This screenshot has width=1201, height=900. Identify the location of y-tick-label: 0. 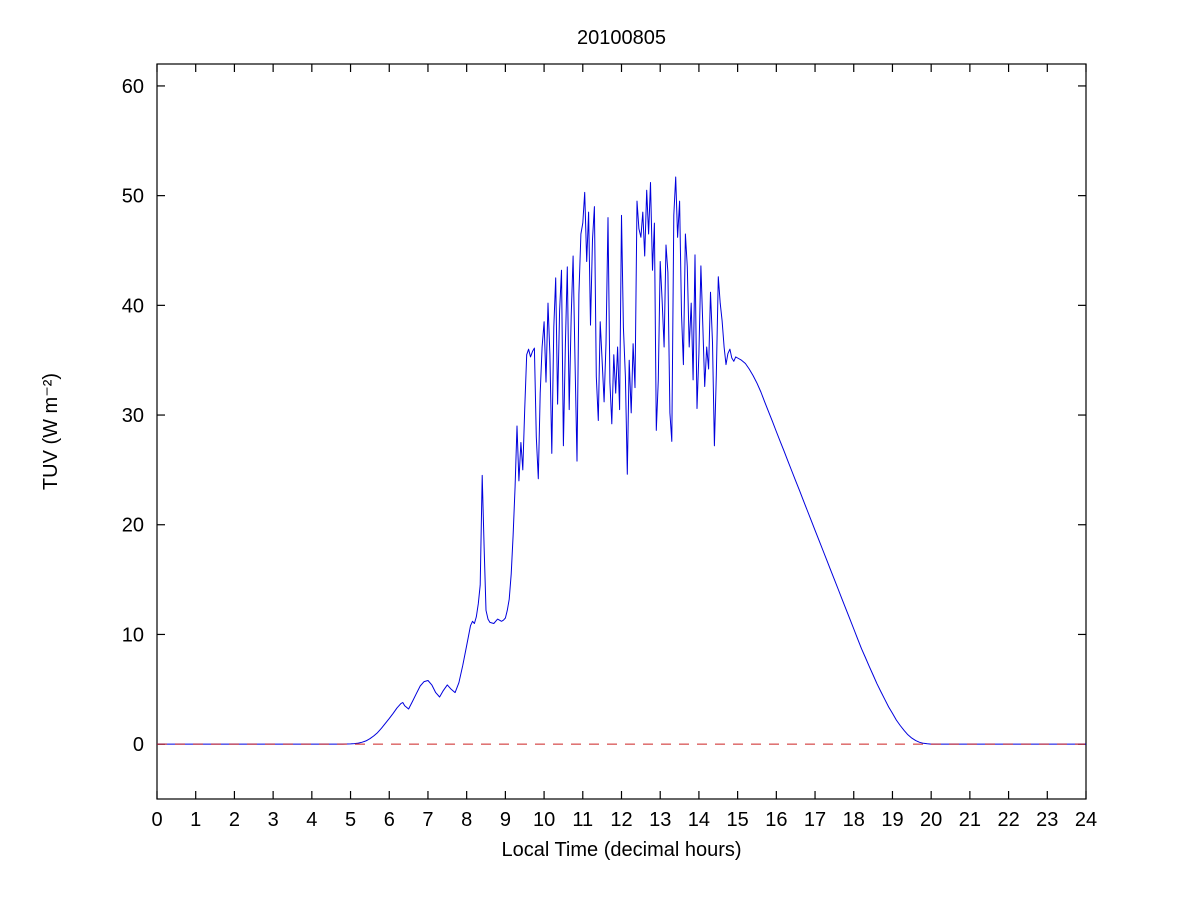
(138, 745).